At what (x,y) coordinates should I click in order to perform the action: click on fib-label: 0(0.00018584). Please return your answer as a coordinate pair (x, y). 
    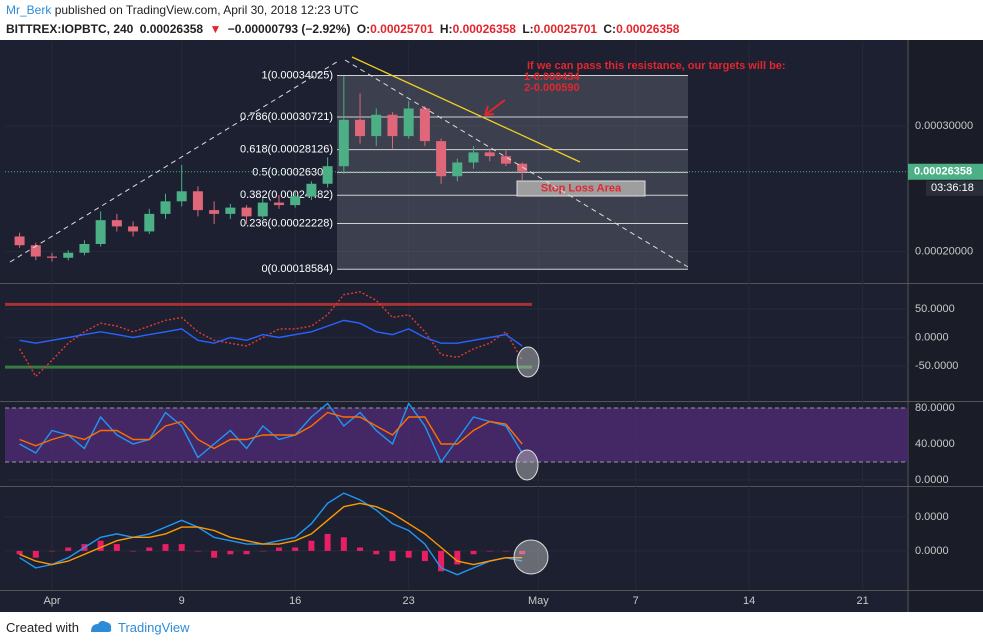
    Looking at the image, I should click on (297, 269).